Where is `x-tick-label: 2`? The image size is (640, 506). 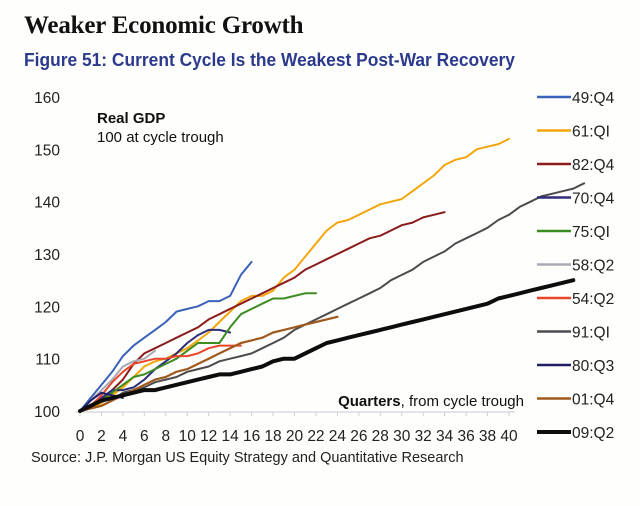 x-tick-label: 2 is located at coordinates (101, 436).